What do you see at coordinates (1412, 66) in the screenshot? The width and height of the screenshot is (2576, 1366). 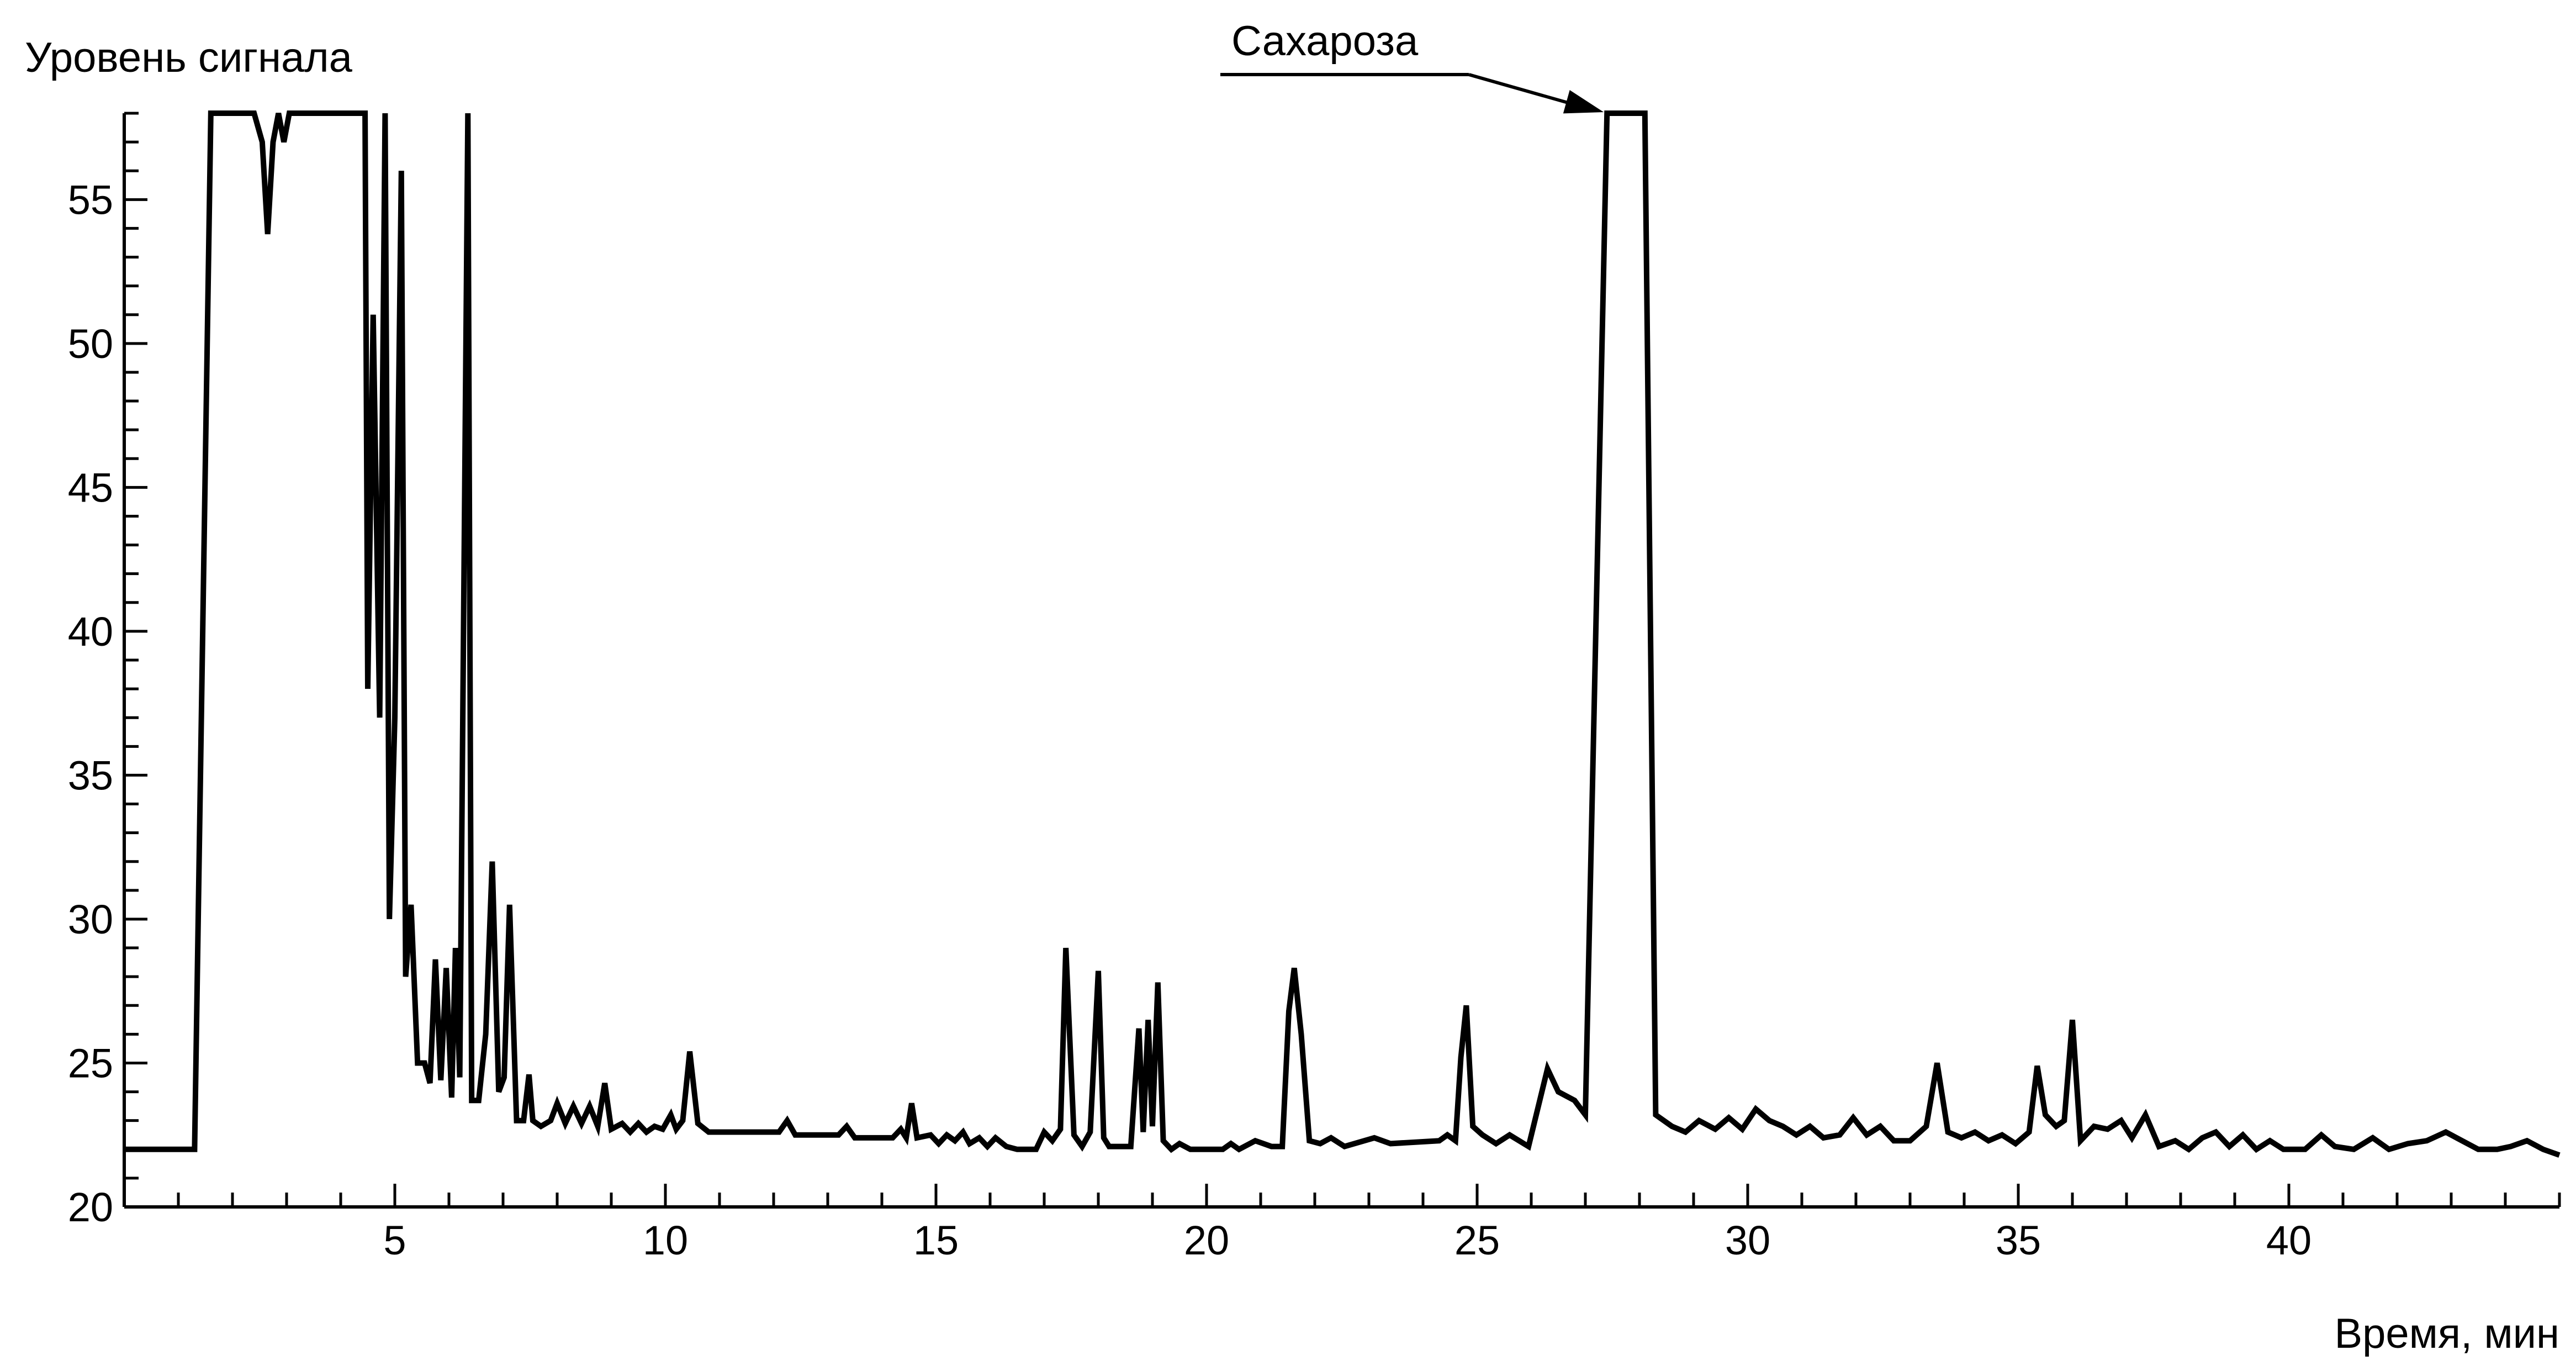 I see `annotations: Сахароза` at bounding box center [1412, 66].